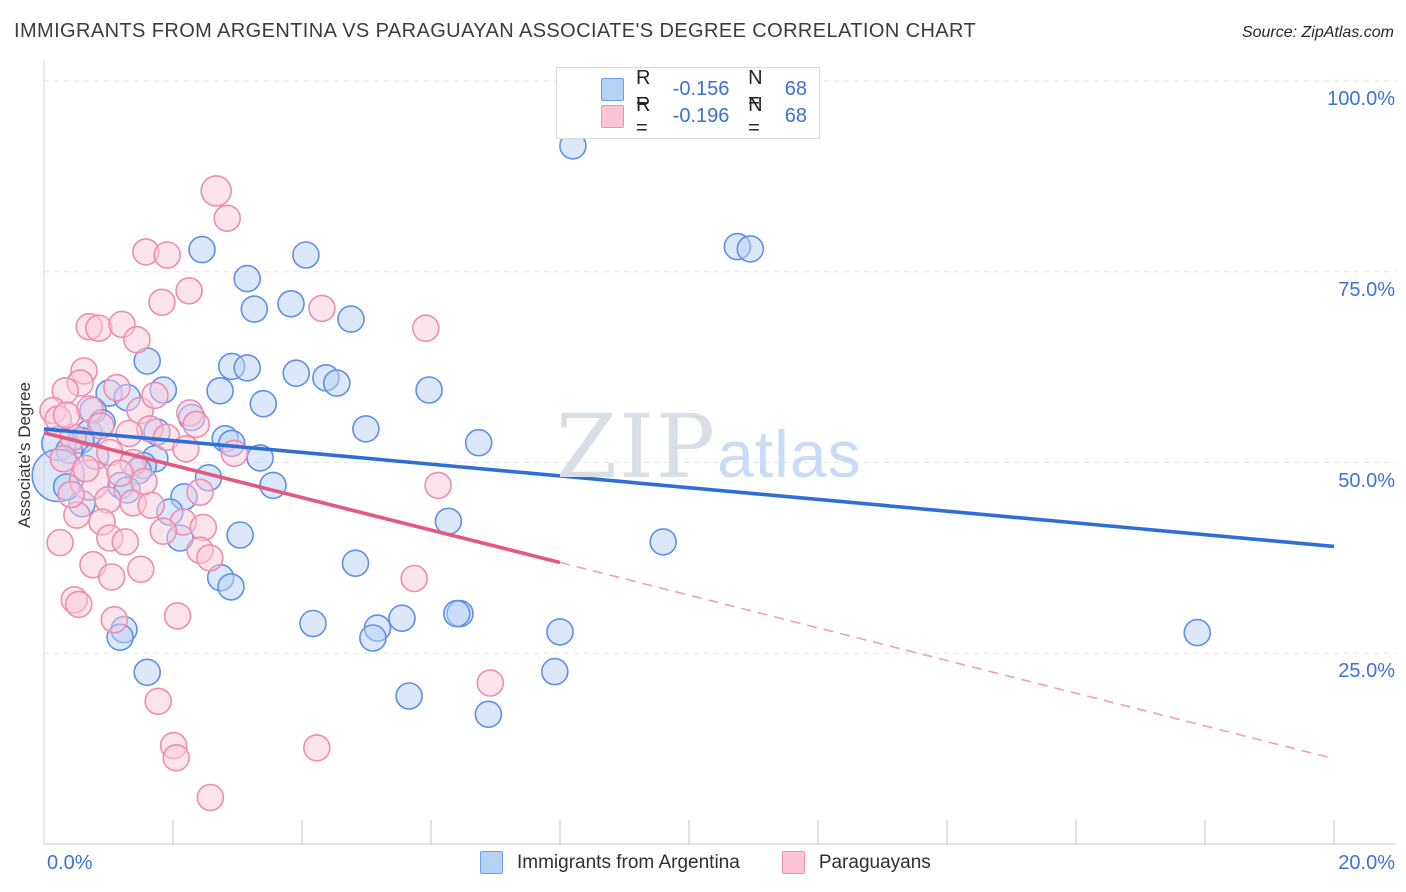  I want to click on trend-line-argentina, so click(689, 488).